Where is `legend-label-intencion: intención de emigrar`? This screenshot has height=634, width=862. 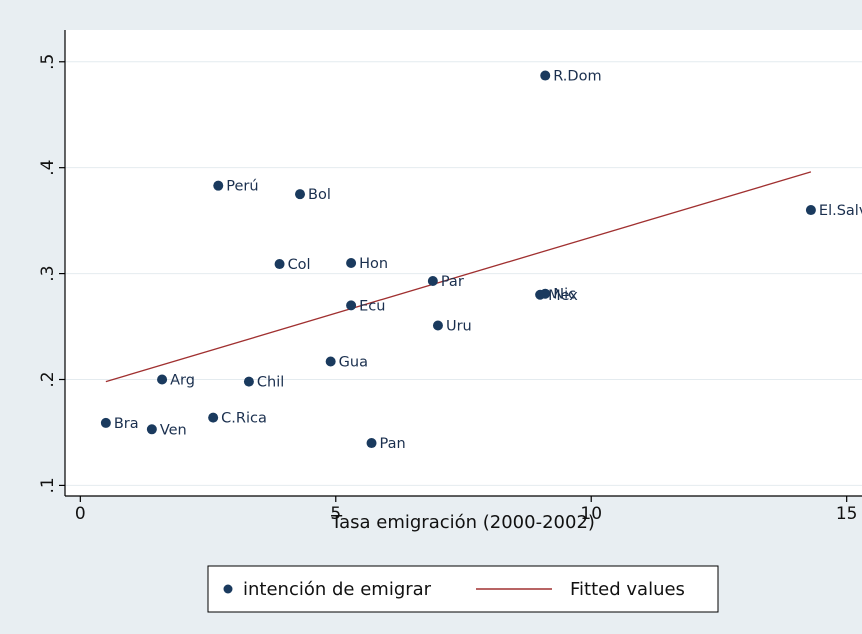
legend-label-intencion: intención de emigrar is located at coordinates (337, 589).